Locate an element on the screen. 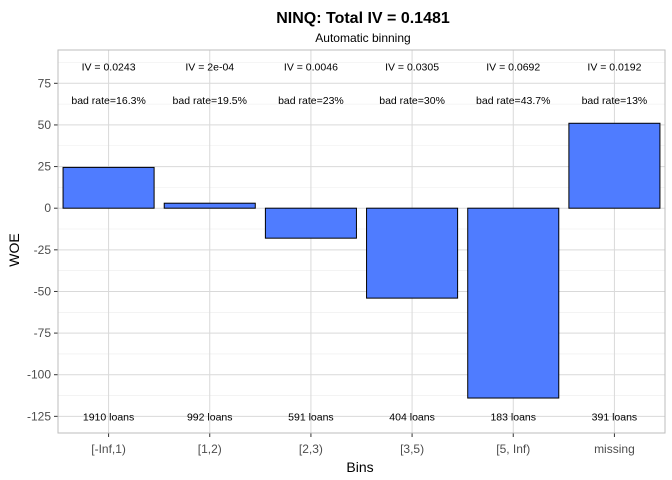 The image size is (672, 480). y-tick-label: 75 is located at coordinates (45, 83).